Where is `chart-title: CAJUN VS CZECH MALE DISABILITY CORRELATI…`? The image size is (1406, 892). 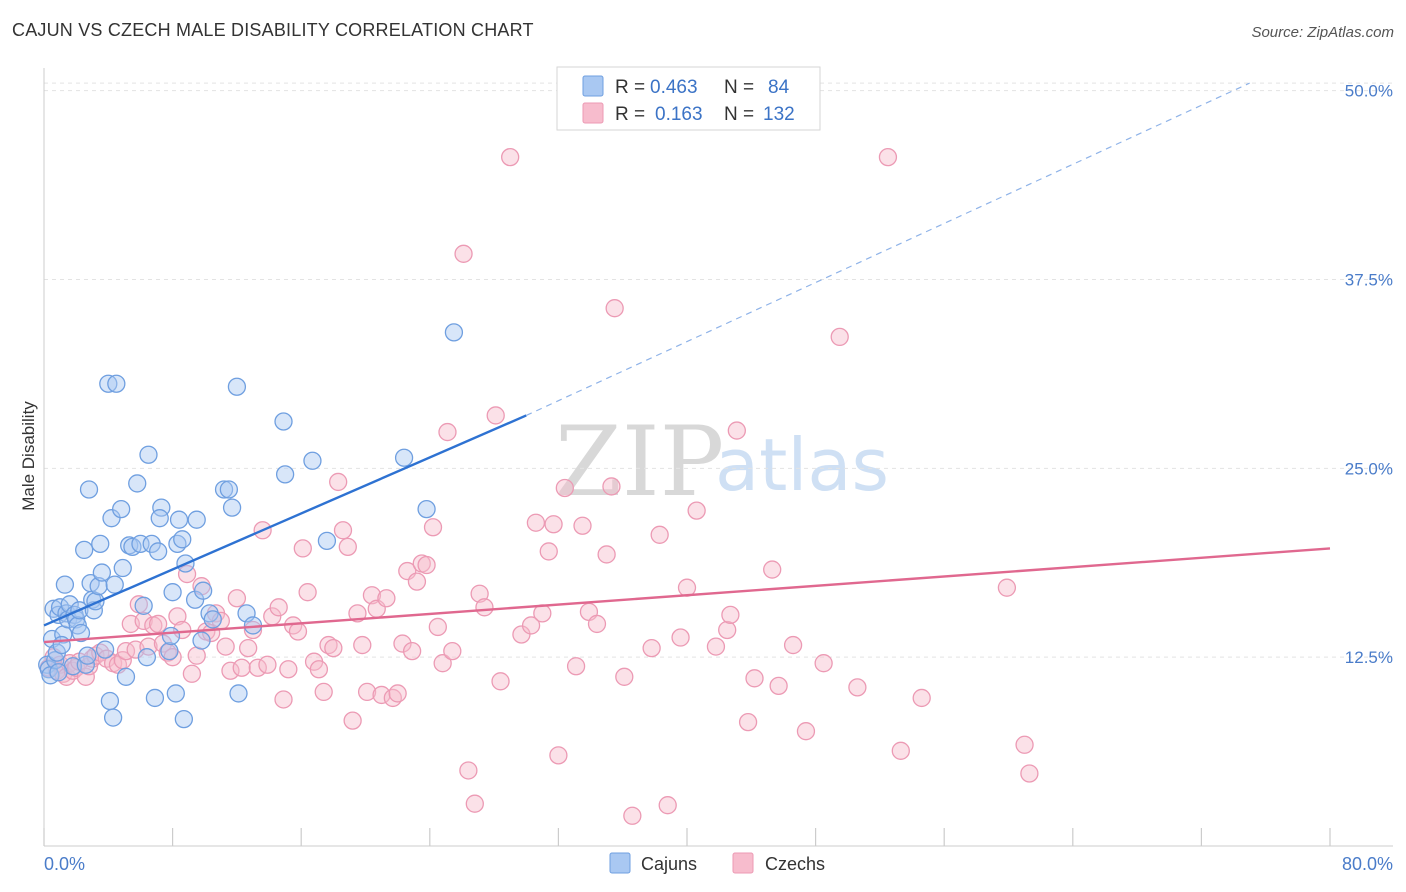
chart-title: CAJUN VS CZECH MALE DISABILITY CORRELATI… is located at coordinates (273, 30).